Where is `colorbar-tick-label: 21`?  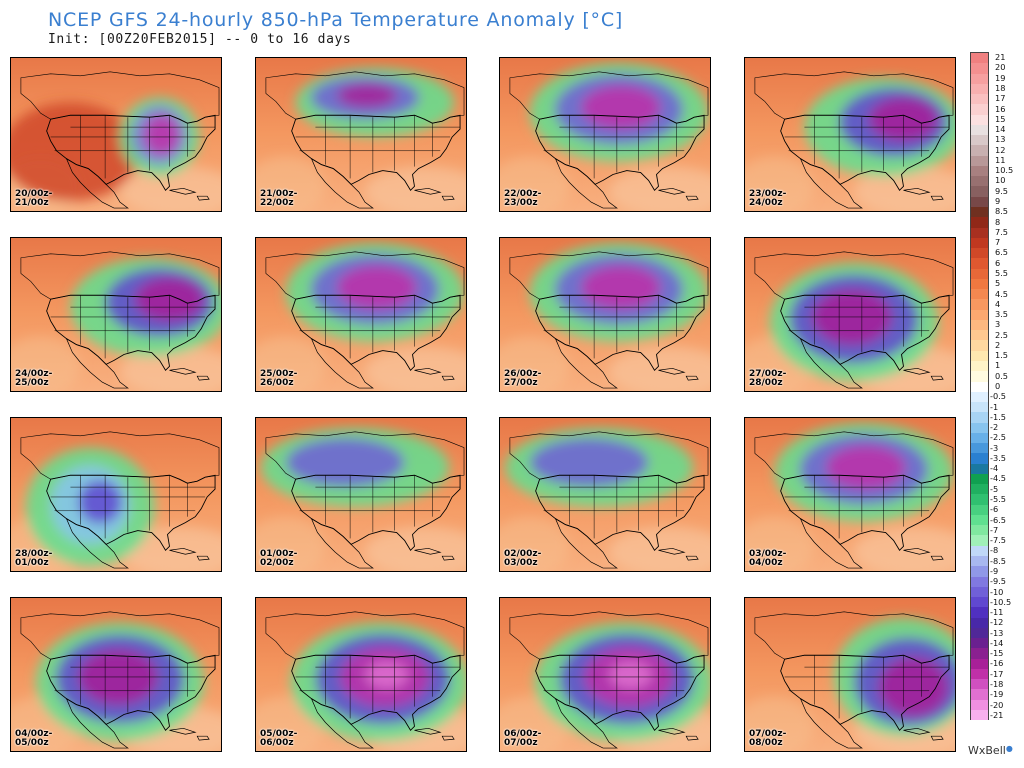 colorbar-tick-label: 21 is located at coordinates (1000, 57).